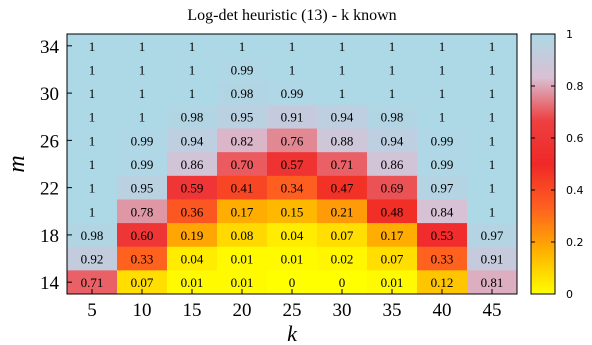 The image size is (592, 345). Describe the element at coordinates (492, 282) in the screenshot. I see `cell-value-label: 0.81` at that location.